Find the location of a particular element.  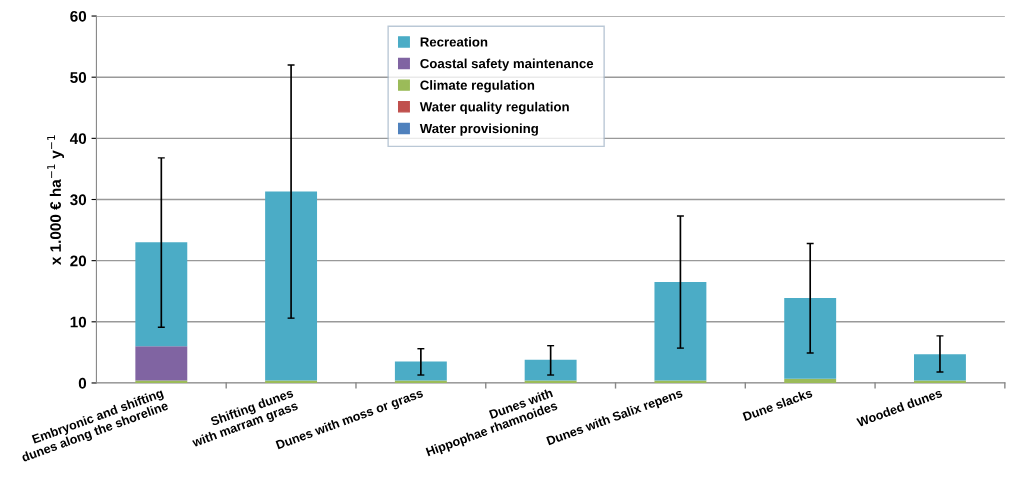

x-tick-label: Dune slacks is located at coordinates (777, 405).